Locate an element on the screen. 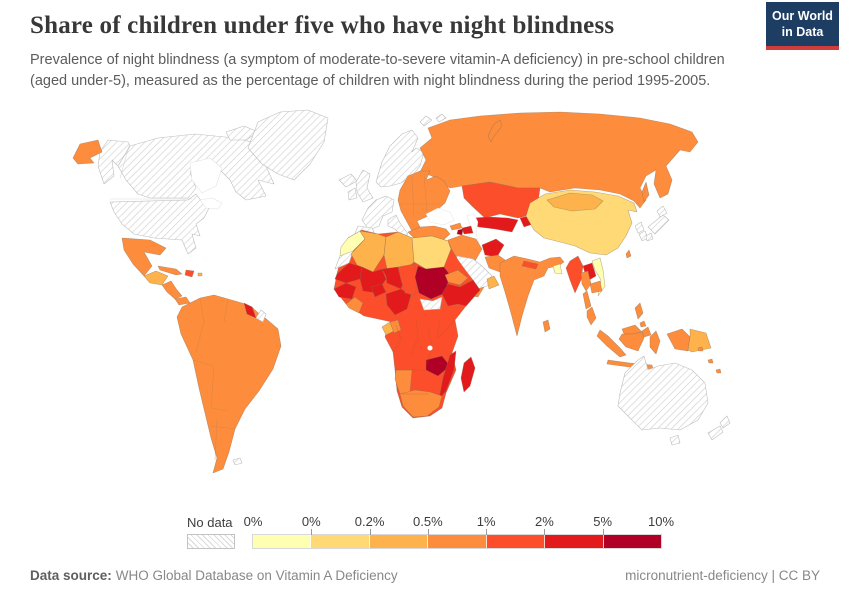  map-region-thailand is located at coordinates (586, 281).